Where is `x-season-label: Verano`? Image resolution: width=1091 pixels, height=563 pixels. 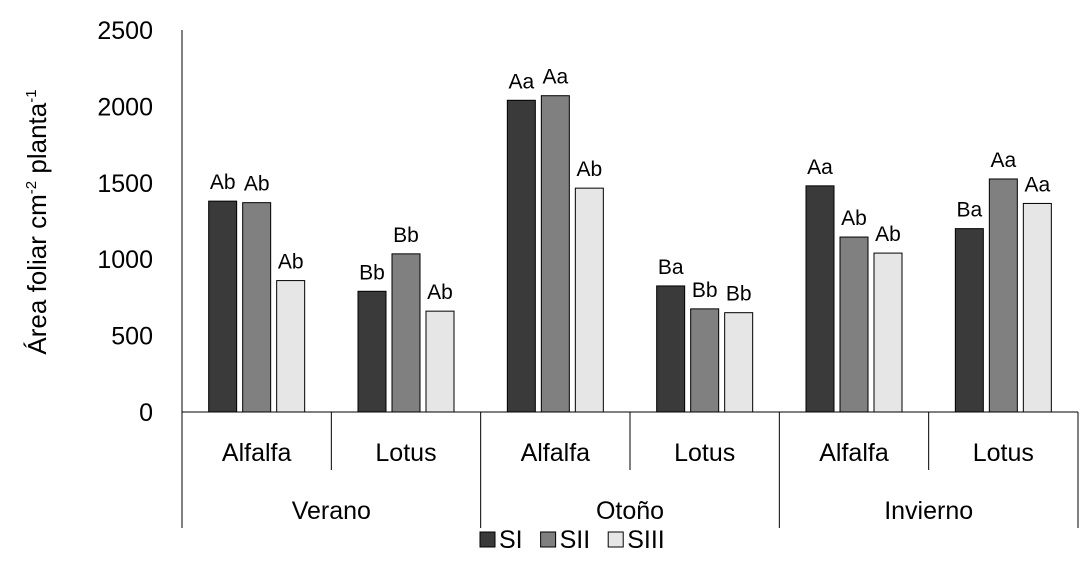 x-season-label: Verano is located at coordinates (331, 511).